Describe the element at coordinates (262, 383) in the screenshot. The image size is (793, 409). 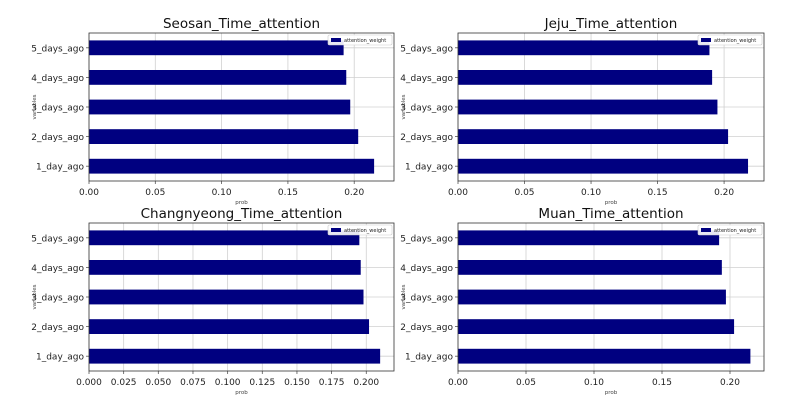
I see `x-tick-label: 0.125` at that location.